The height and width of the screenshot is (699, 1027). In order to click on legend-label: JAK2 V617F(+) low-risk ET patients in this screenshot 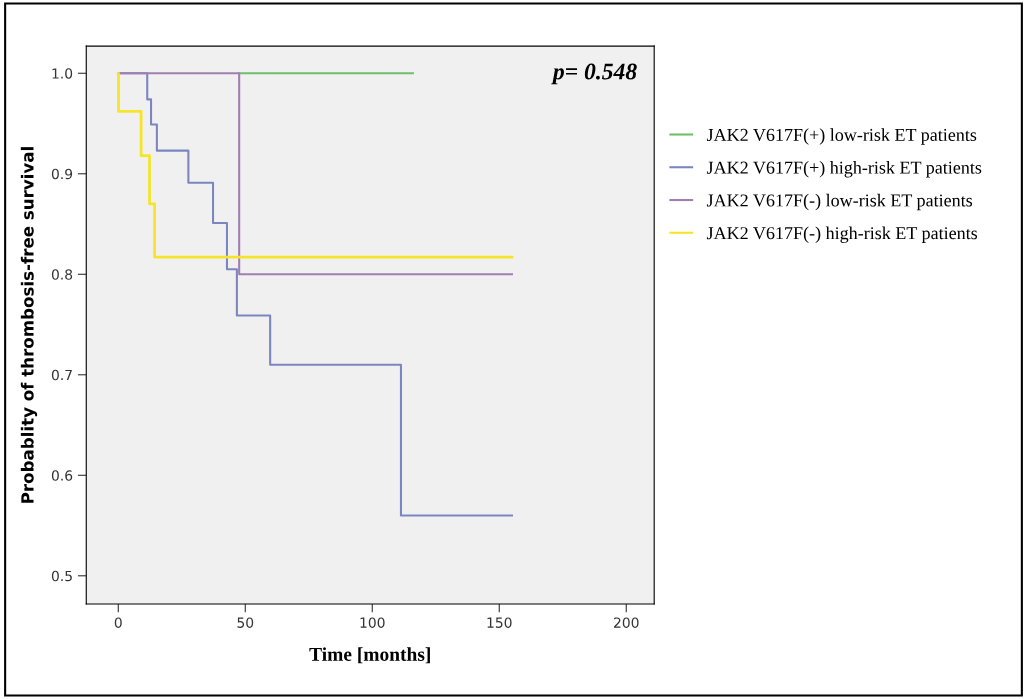, I will do `click(841, 136)`.